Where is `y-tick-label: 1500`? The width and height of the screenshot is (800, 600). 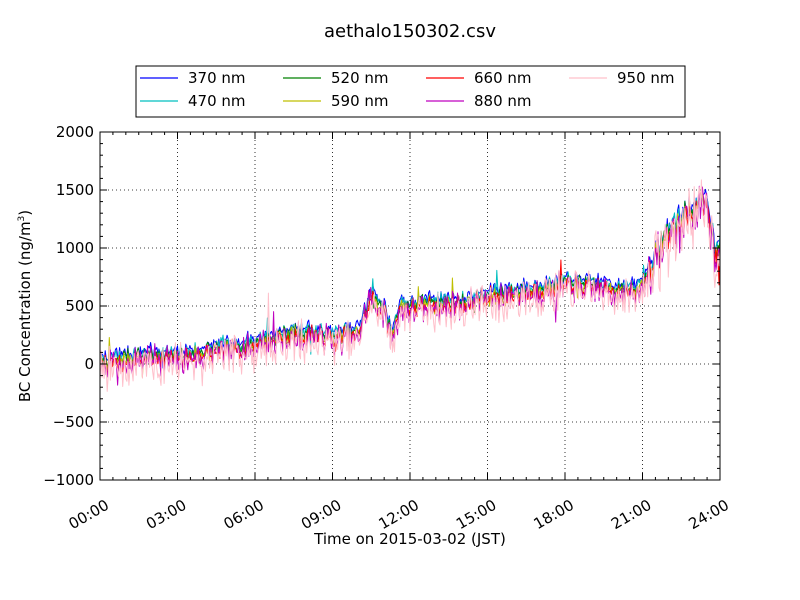 y-tick-label: 1500 is located at coordinates (75, 190).